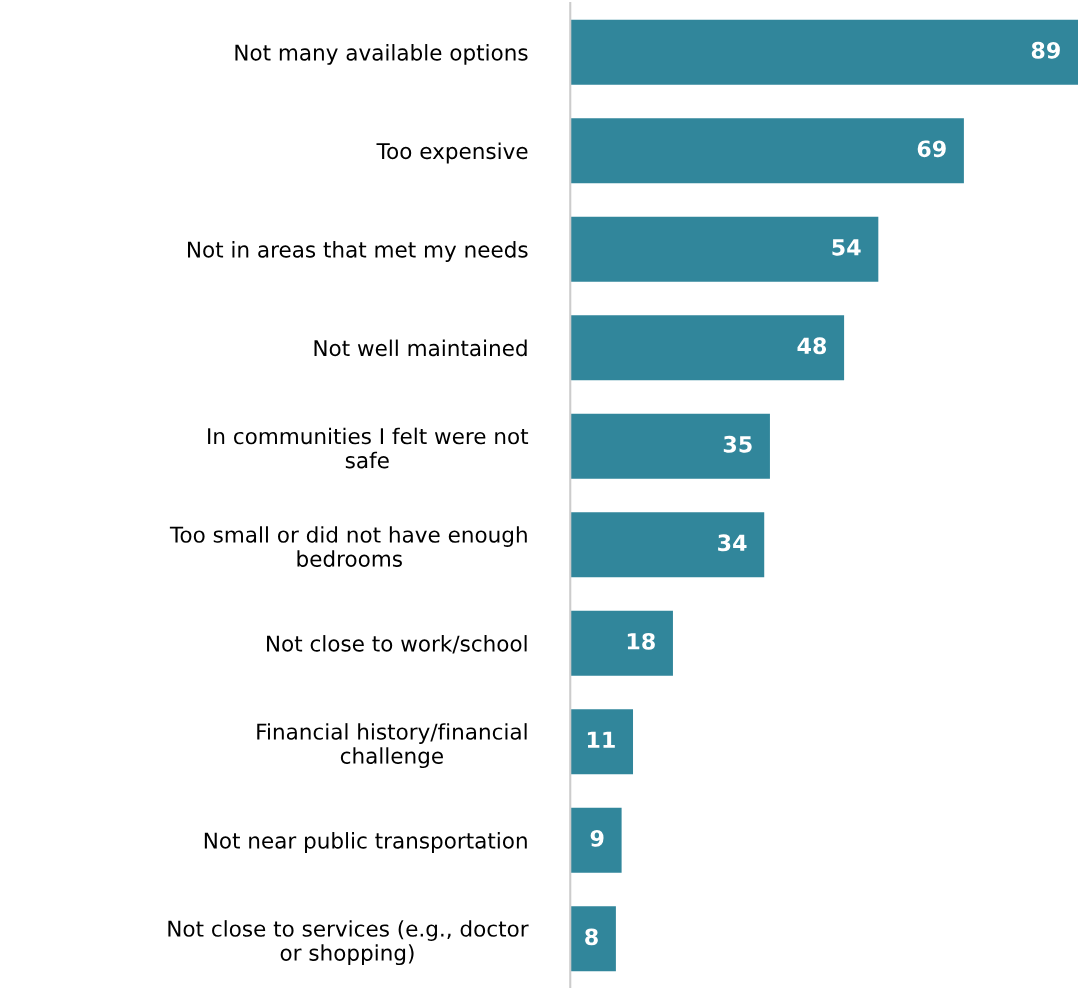  What do you see at coordinates (641, 641) in the screenshot?
I see `data-label: 18` at bounding box center [641, 641].